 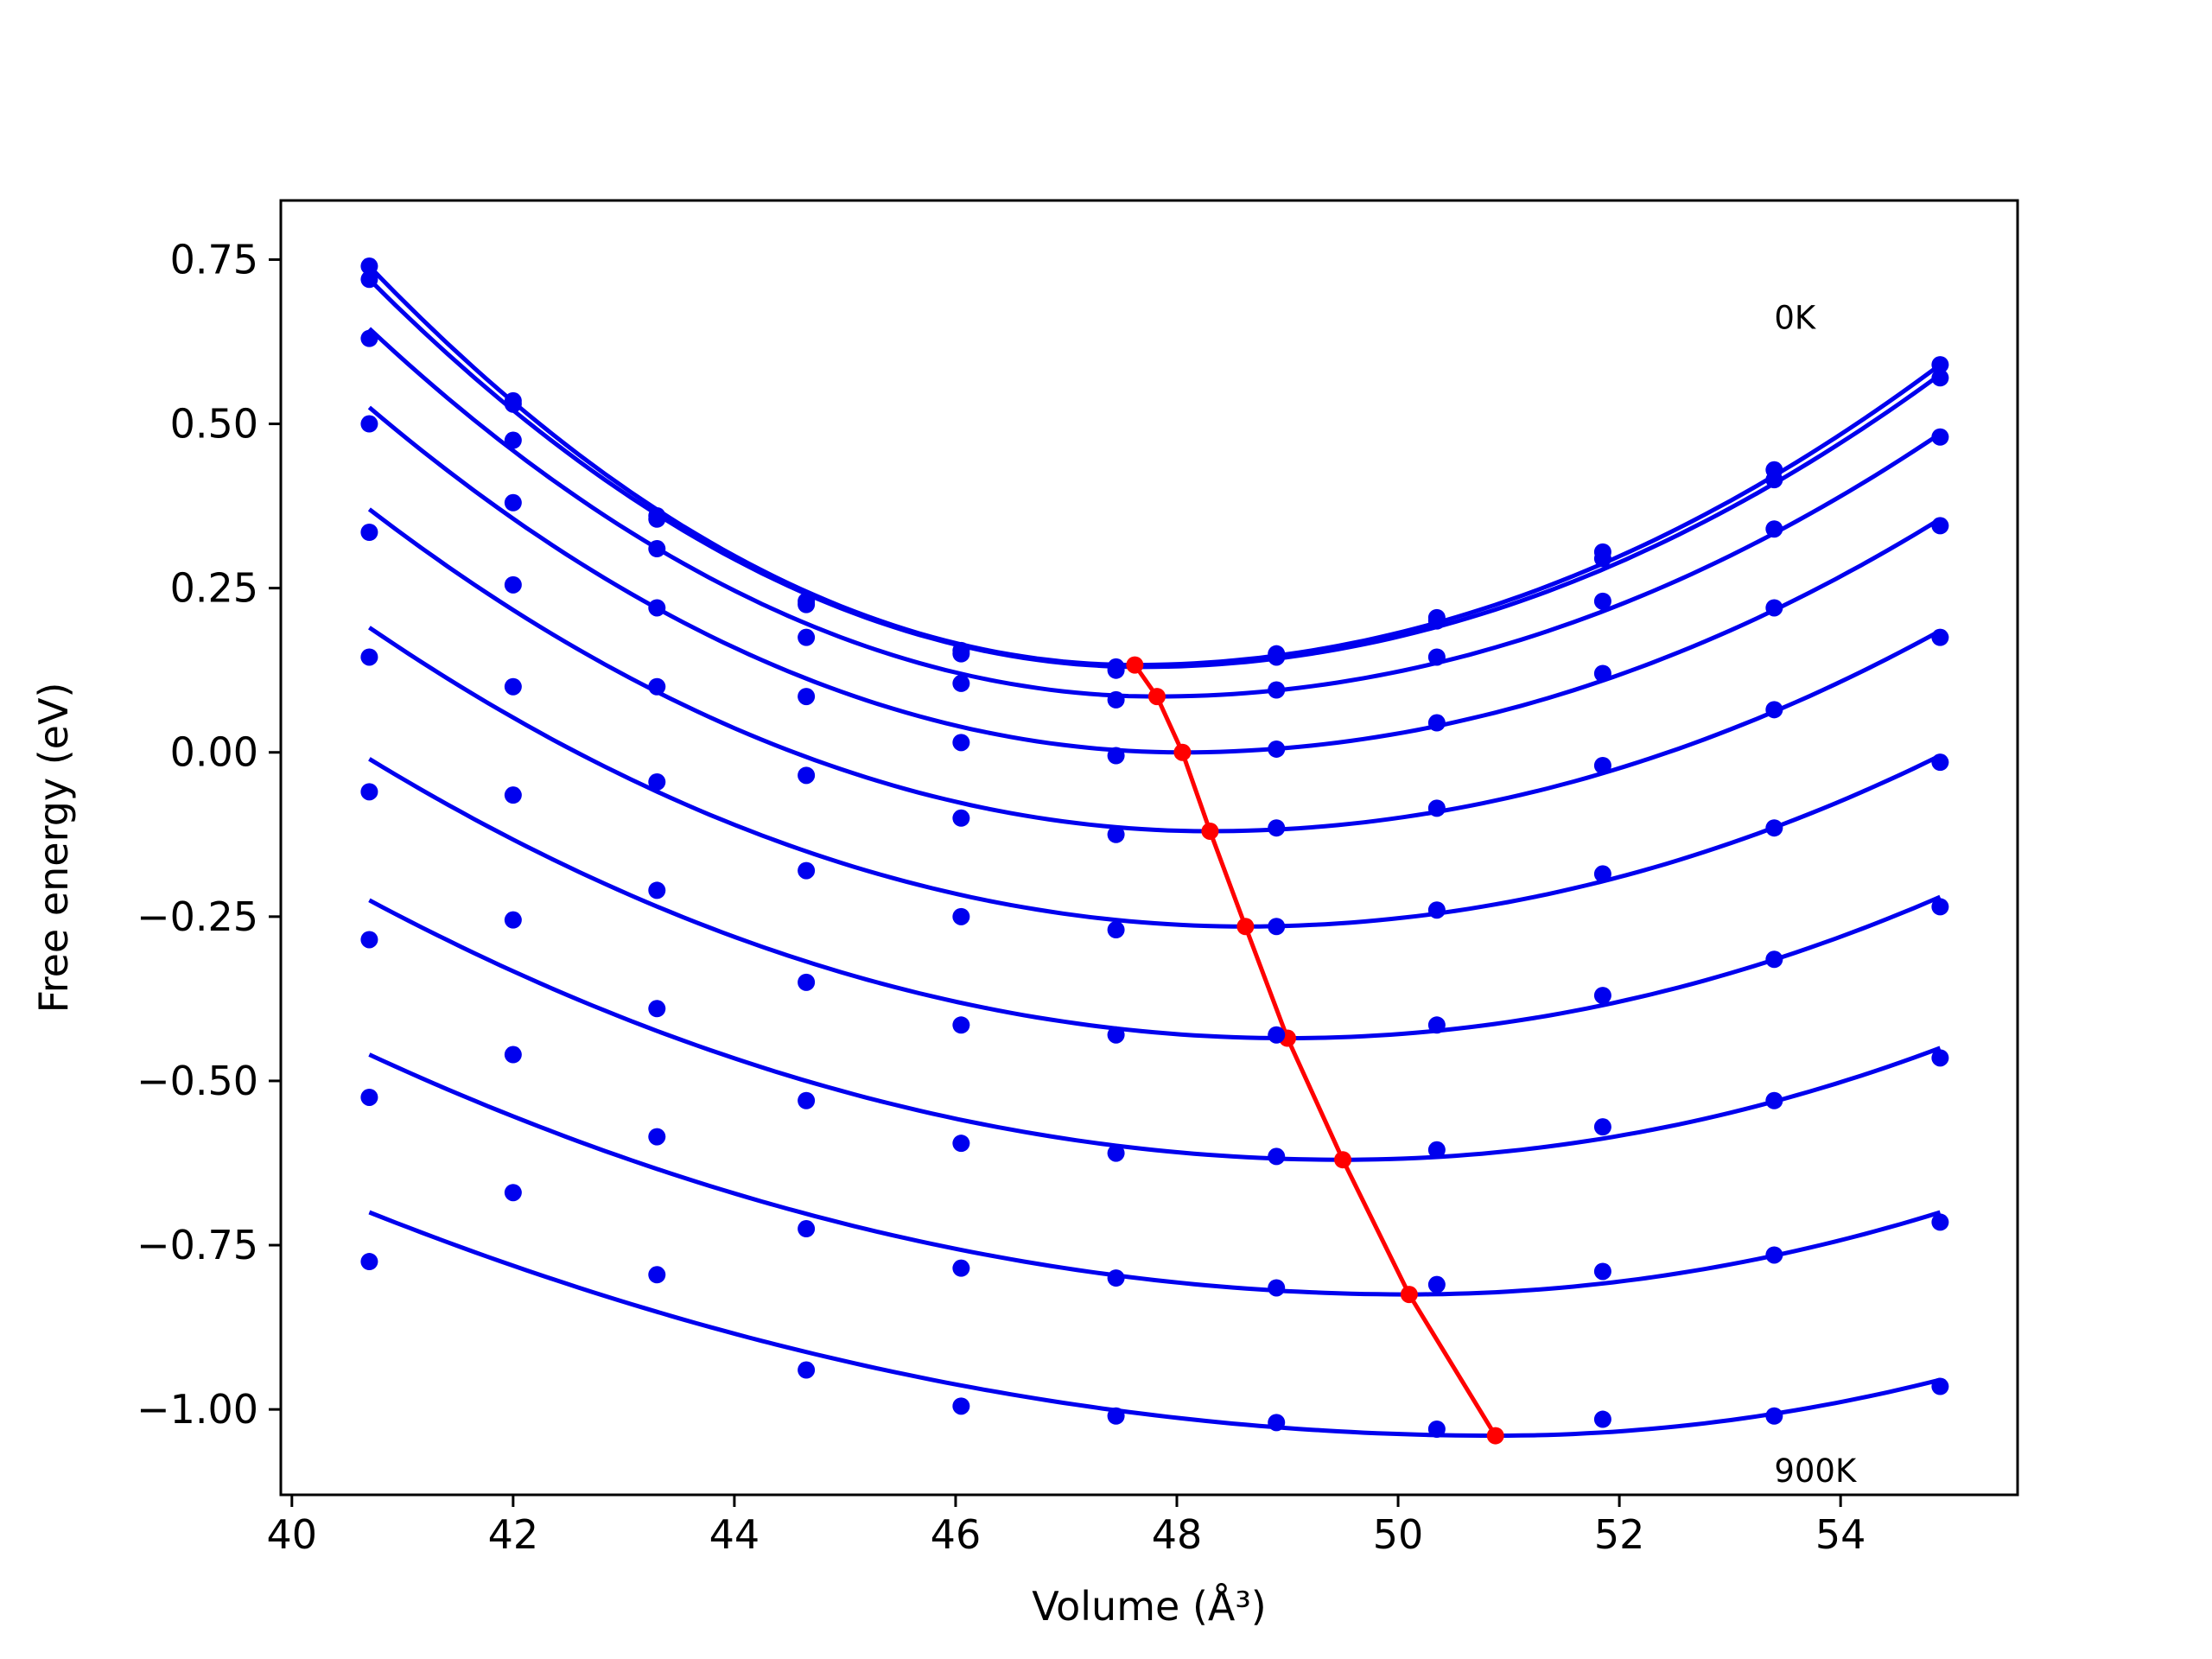 I want to click on y-tick-label: −0.50, so click(x=197, y=1081).